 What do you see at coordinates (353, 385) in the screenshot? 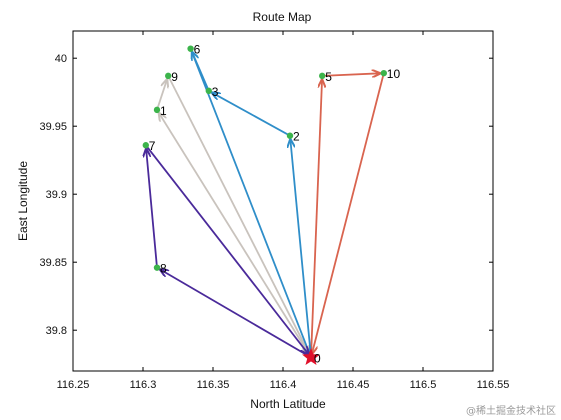
I see `x-tick-label: 116.45` at bounding box center [353, 385].